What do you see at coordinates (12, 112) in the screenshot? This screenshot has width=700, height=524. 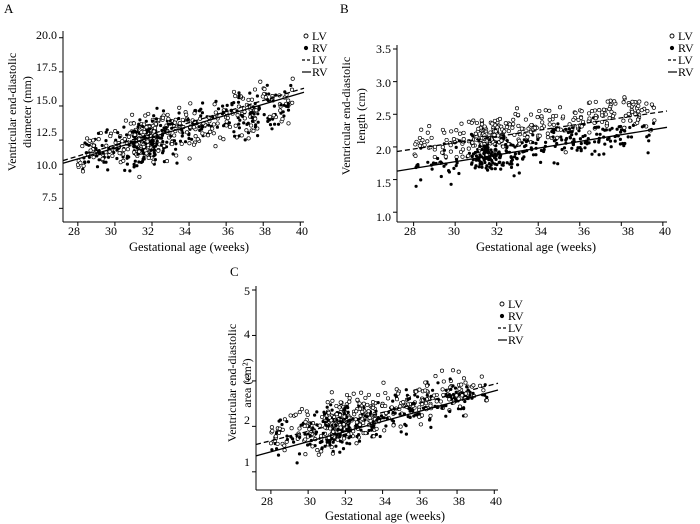 I see `panel-a-ylabel-line1: Ventricular end-diastolic` at bounding box center [12, 112].